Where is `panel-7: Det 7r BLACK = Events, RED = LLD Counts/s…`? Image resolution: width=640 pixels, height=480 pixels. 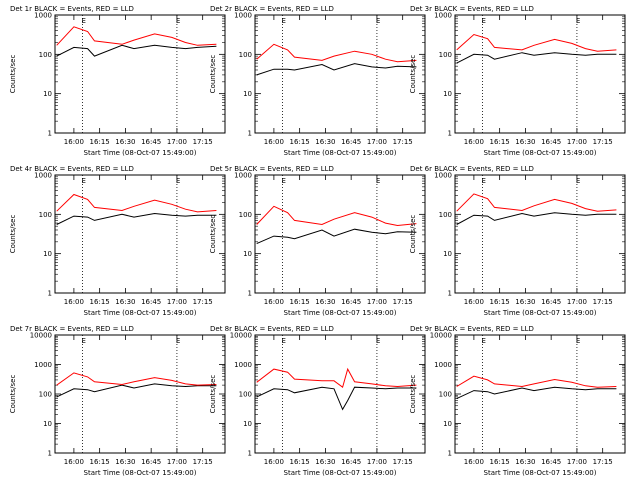 panel-7: Det 7r BLACK = Events, RED = LLD Counts/s… is located at coordinates (117, 401).